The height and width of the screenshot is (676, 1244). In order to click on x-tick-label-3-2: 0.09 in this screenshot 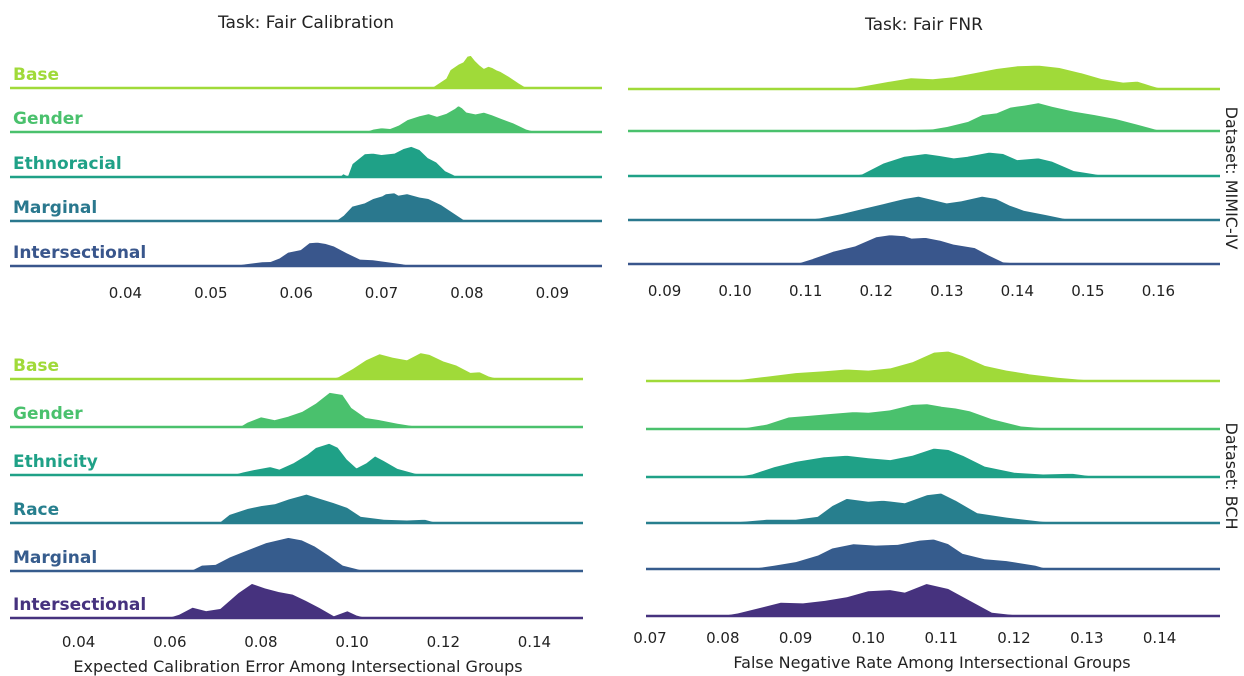, I will do `click(795, 638)`.